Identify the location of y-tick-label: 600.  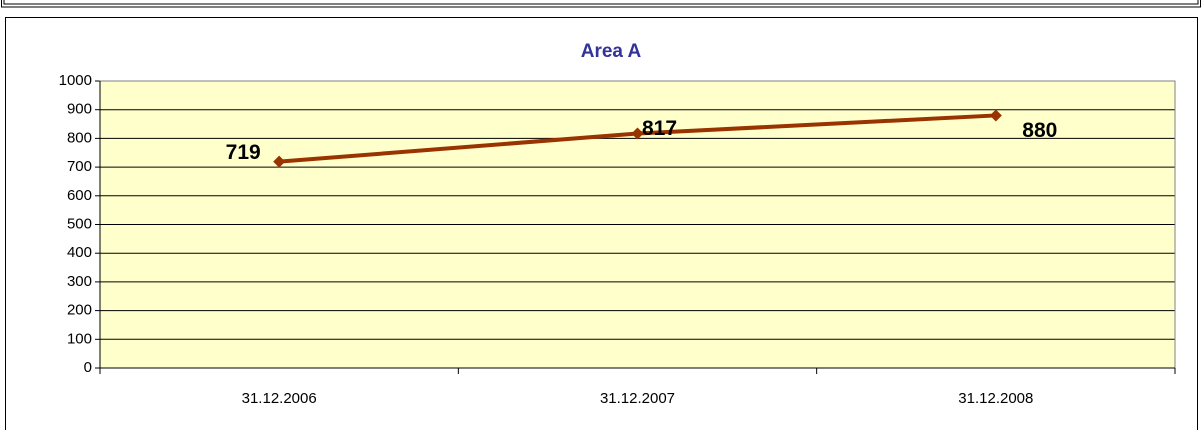
(79, 195).